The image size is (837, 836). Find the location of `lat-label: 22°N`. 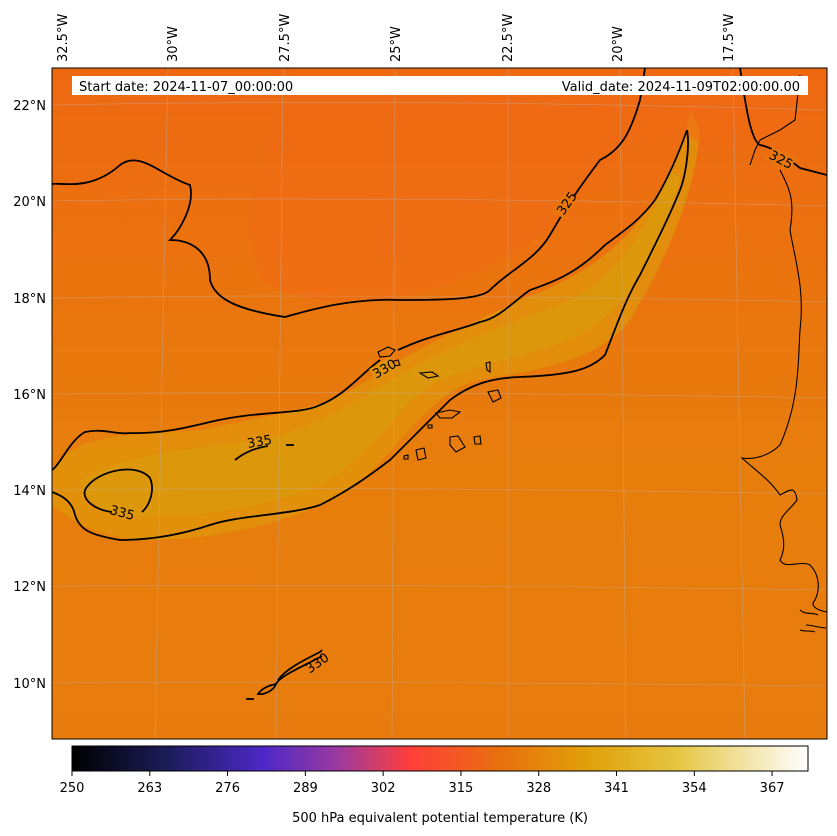

lat-label: 22°N is located at coordinates (29, 106).